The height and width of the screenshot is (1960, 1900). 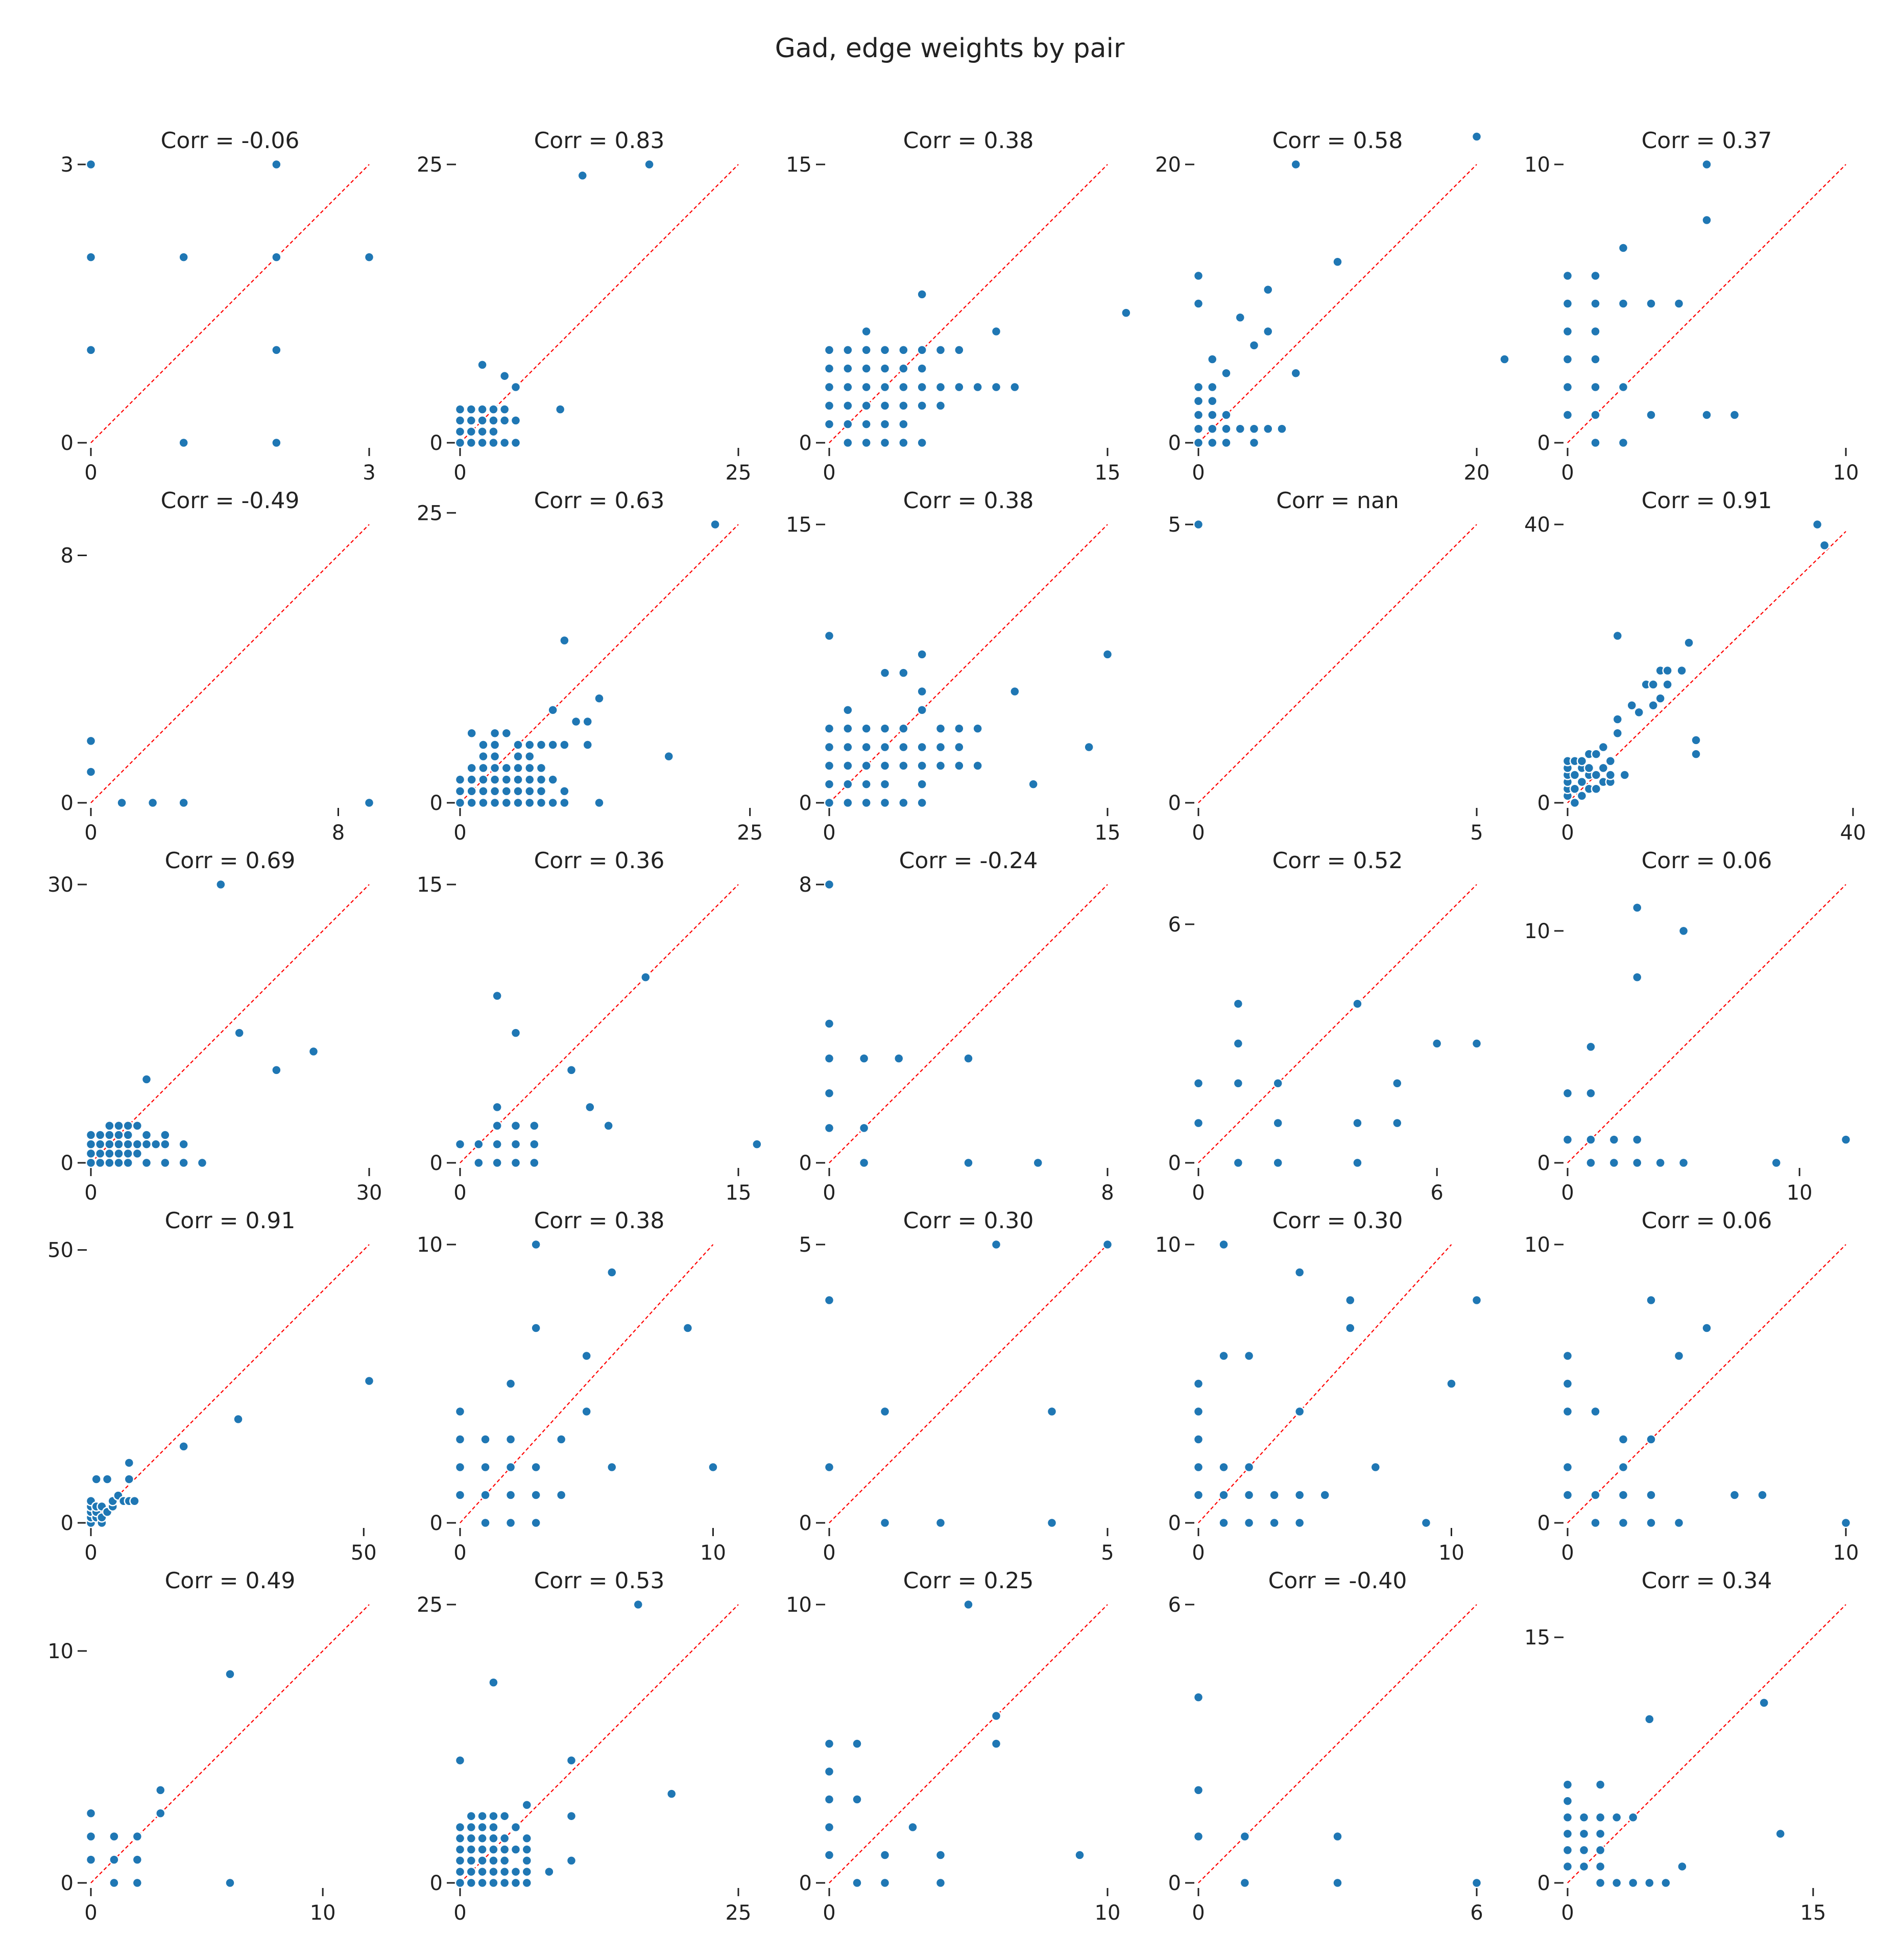 What do you see at coordinates (1707, 1221) in the screenshot?
I see `panel-title: Corr = 0.06` at bounding box center [1707, 1221].